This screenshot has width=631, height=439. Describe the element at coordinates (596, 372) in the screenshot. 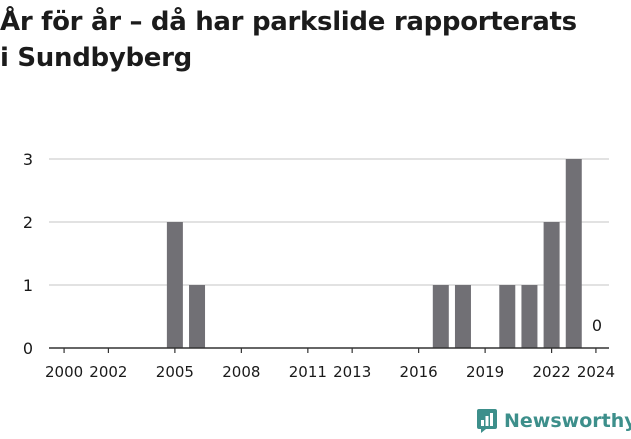

I see `x-tick-label: 2024` at that location.